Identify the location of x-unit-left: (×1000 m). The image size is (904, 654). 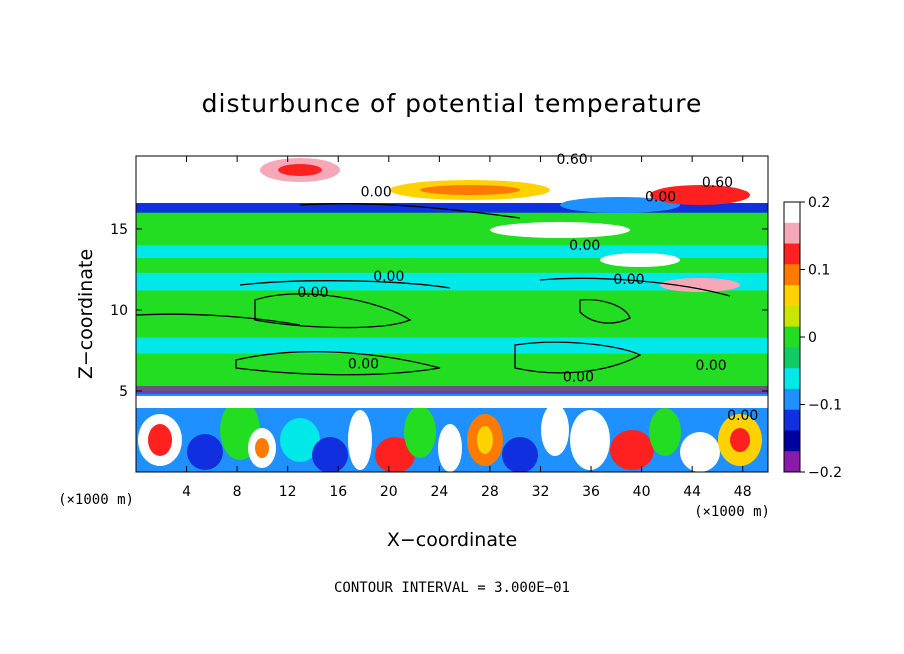
(96, 500).